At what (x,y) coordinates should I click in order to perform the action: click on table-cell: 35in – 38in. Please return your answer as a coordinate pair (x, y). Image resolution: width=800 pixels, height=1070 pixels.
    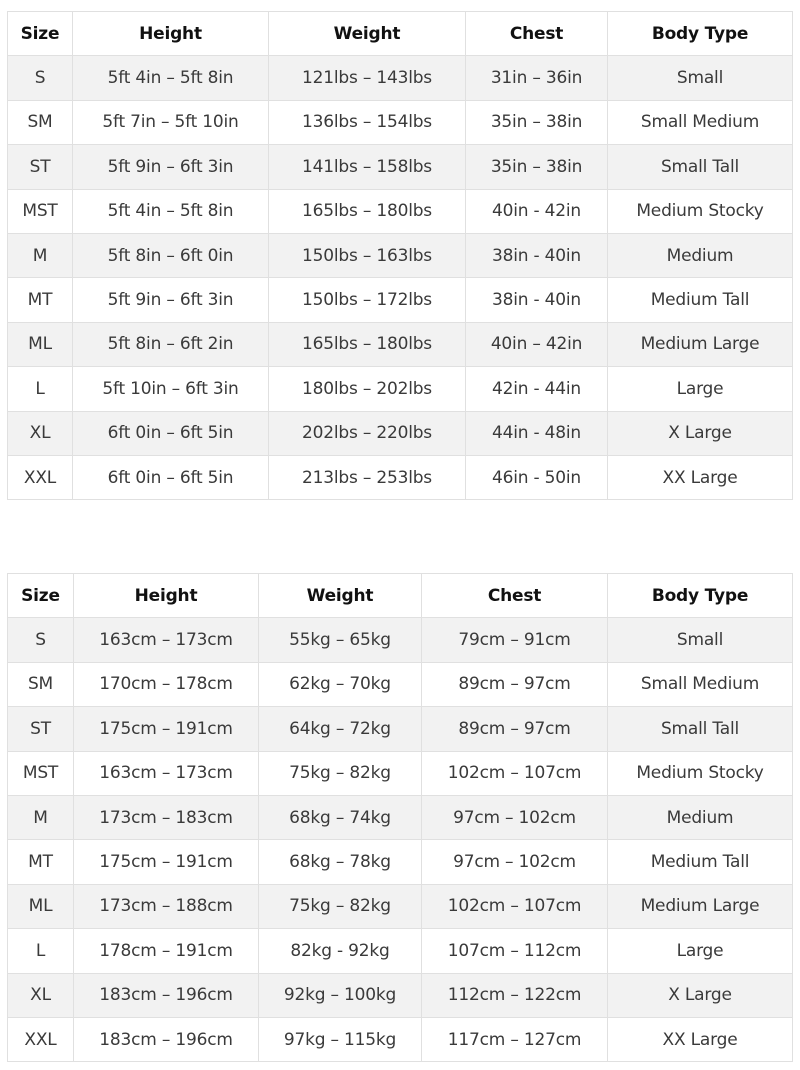
    Looking at the image, I should click on (536, 167).